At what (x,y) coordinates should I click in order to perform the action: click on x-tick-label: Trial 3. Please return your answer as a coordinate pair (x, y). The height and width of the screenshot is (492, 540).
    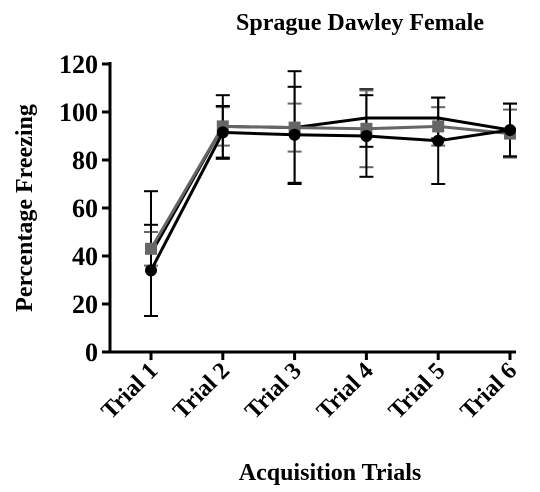
    Looking at the image, I should click on (273, 391).